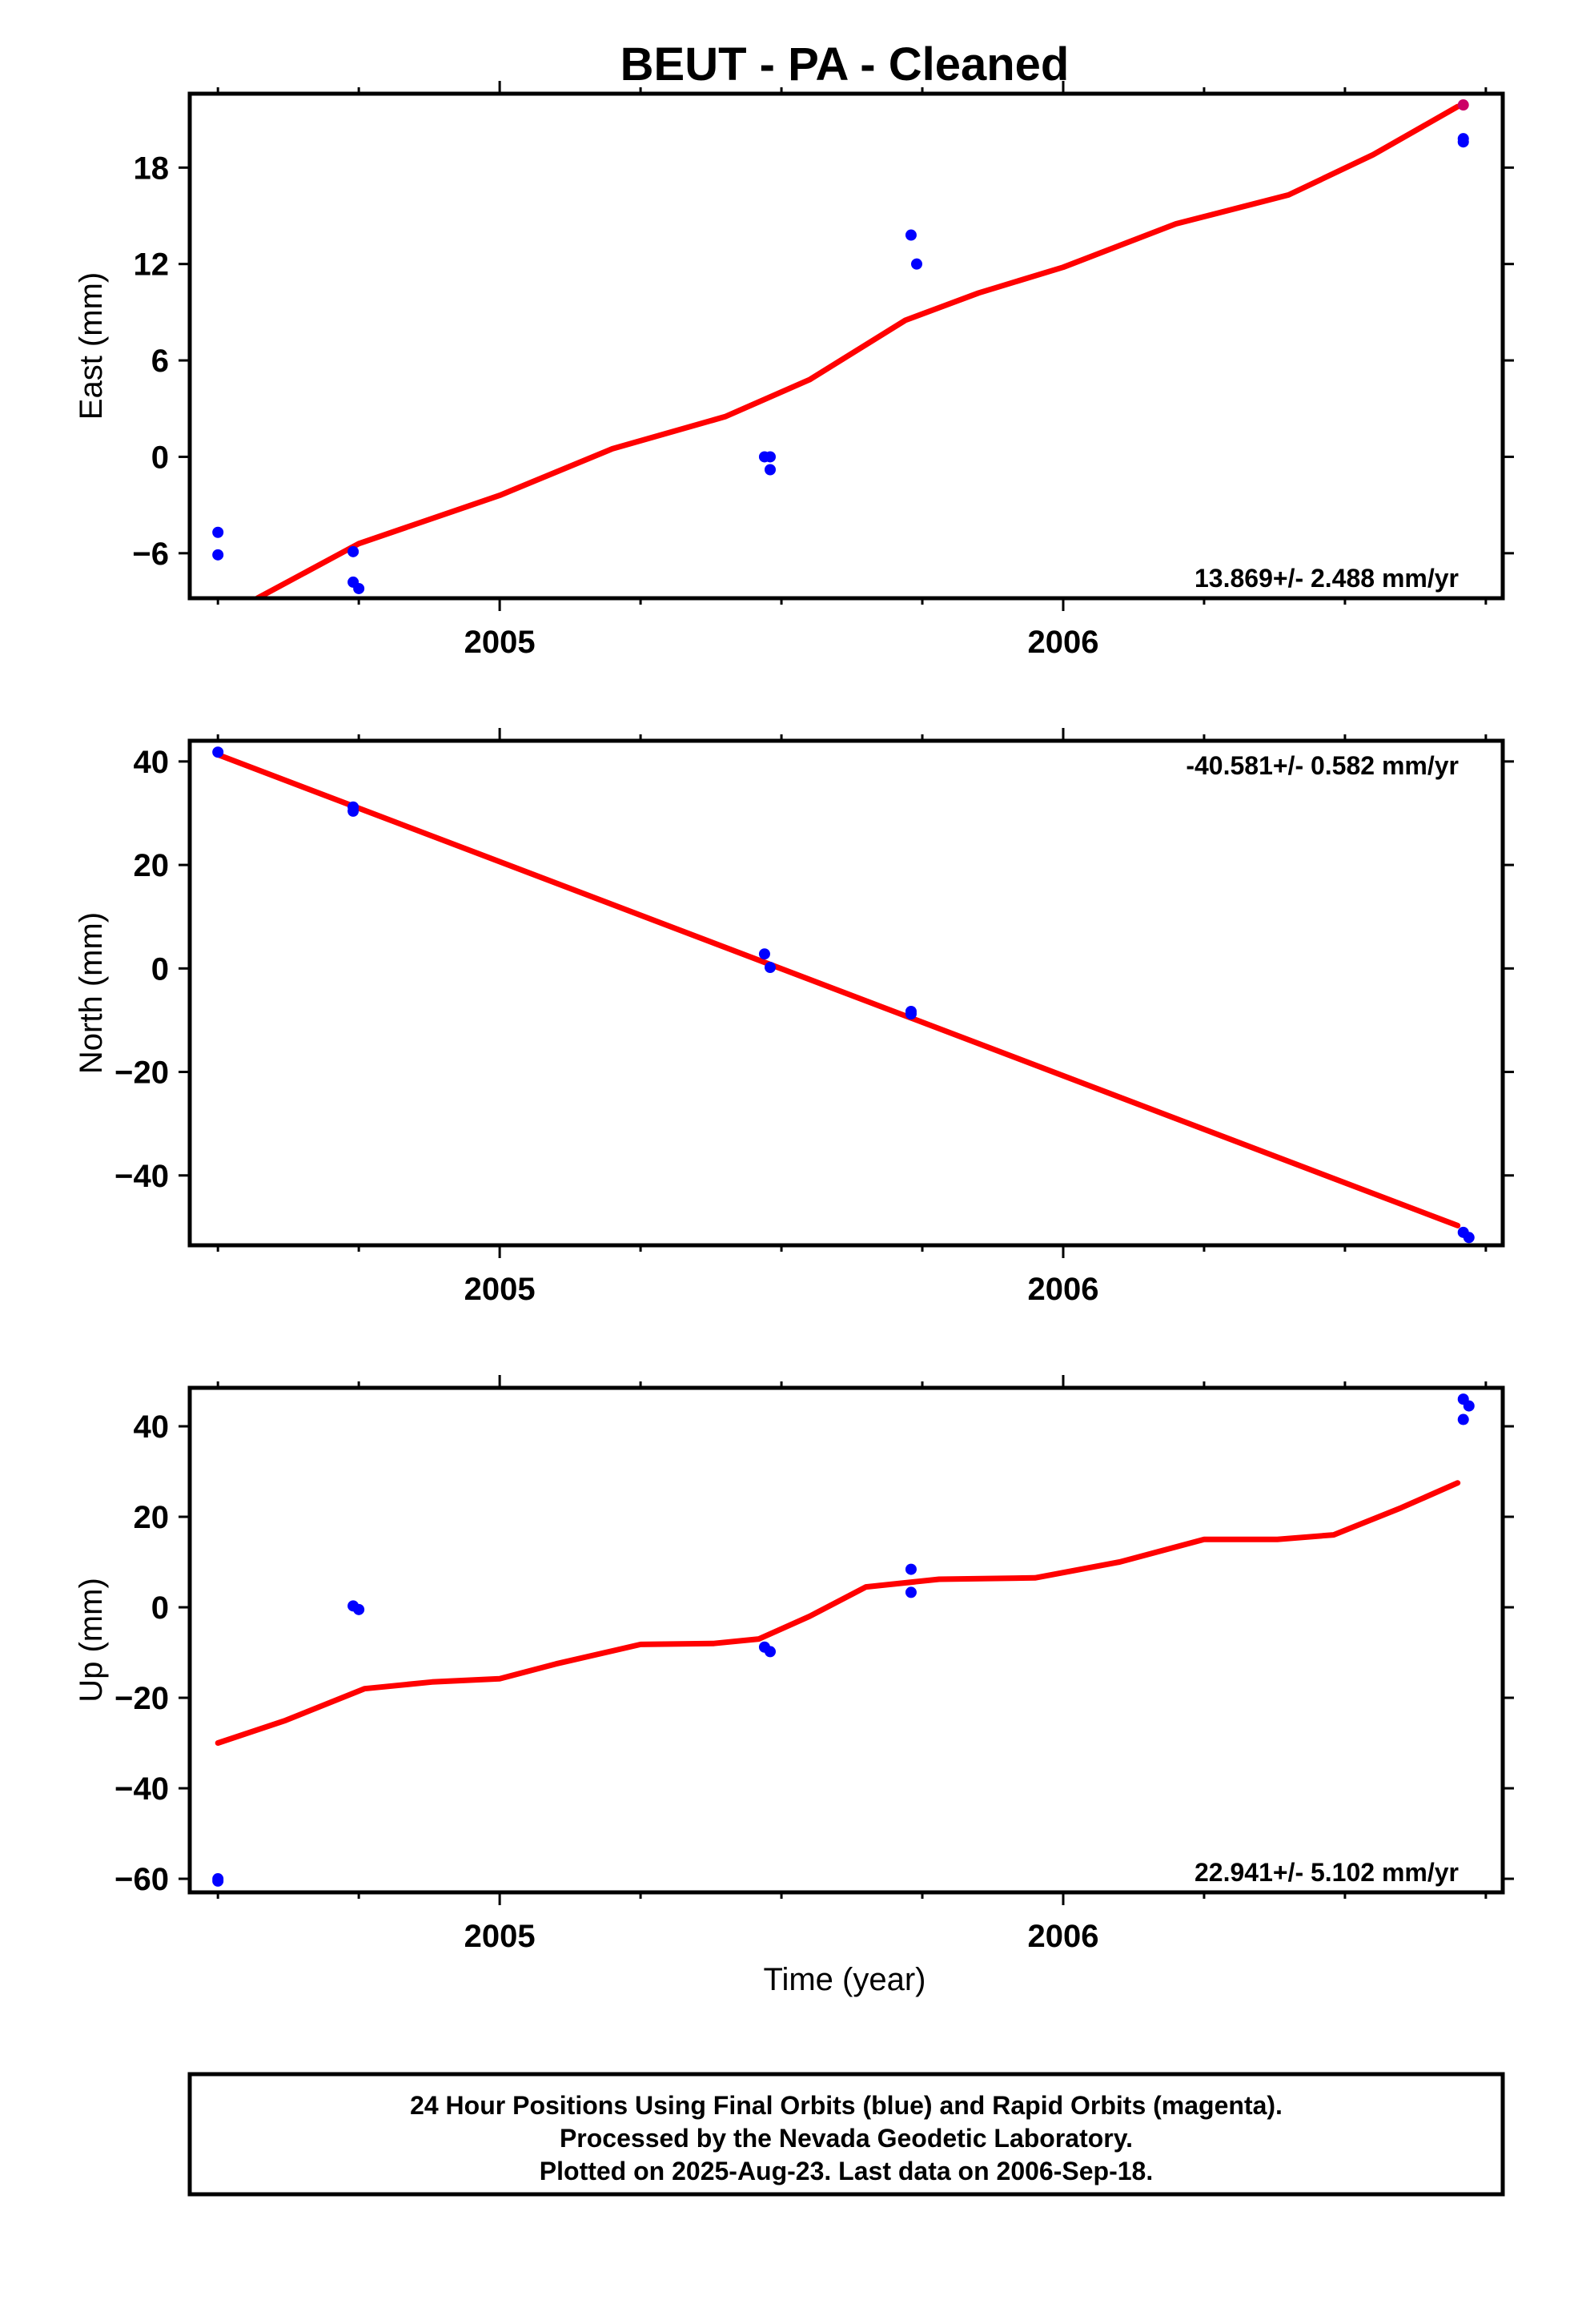 The image size is (1582, 2324). What do you see at coordinates (1327, 578) in the screenshot?
I see `east-rate-label: 13.869+/- 2.488 mm/yr` at bounding box center [1327, 578].